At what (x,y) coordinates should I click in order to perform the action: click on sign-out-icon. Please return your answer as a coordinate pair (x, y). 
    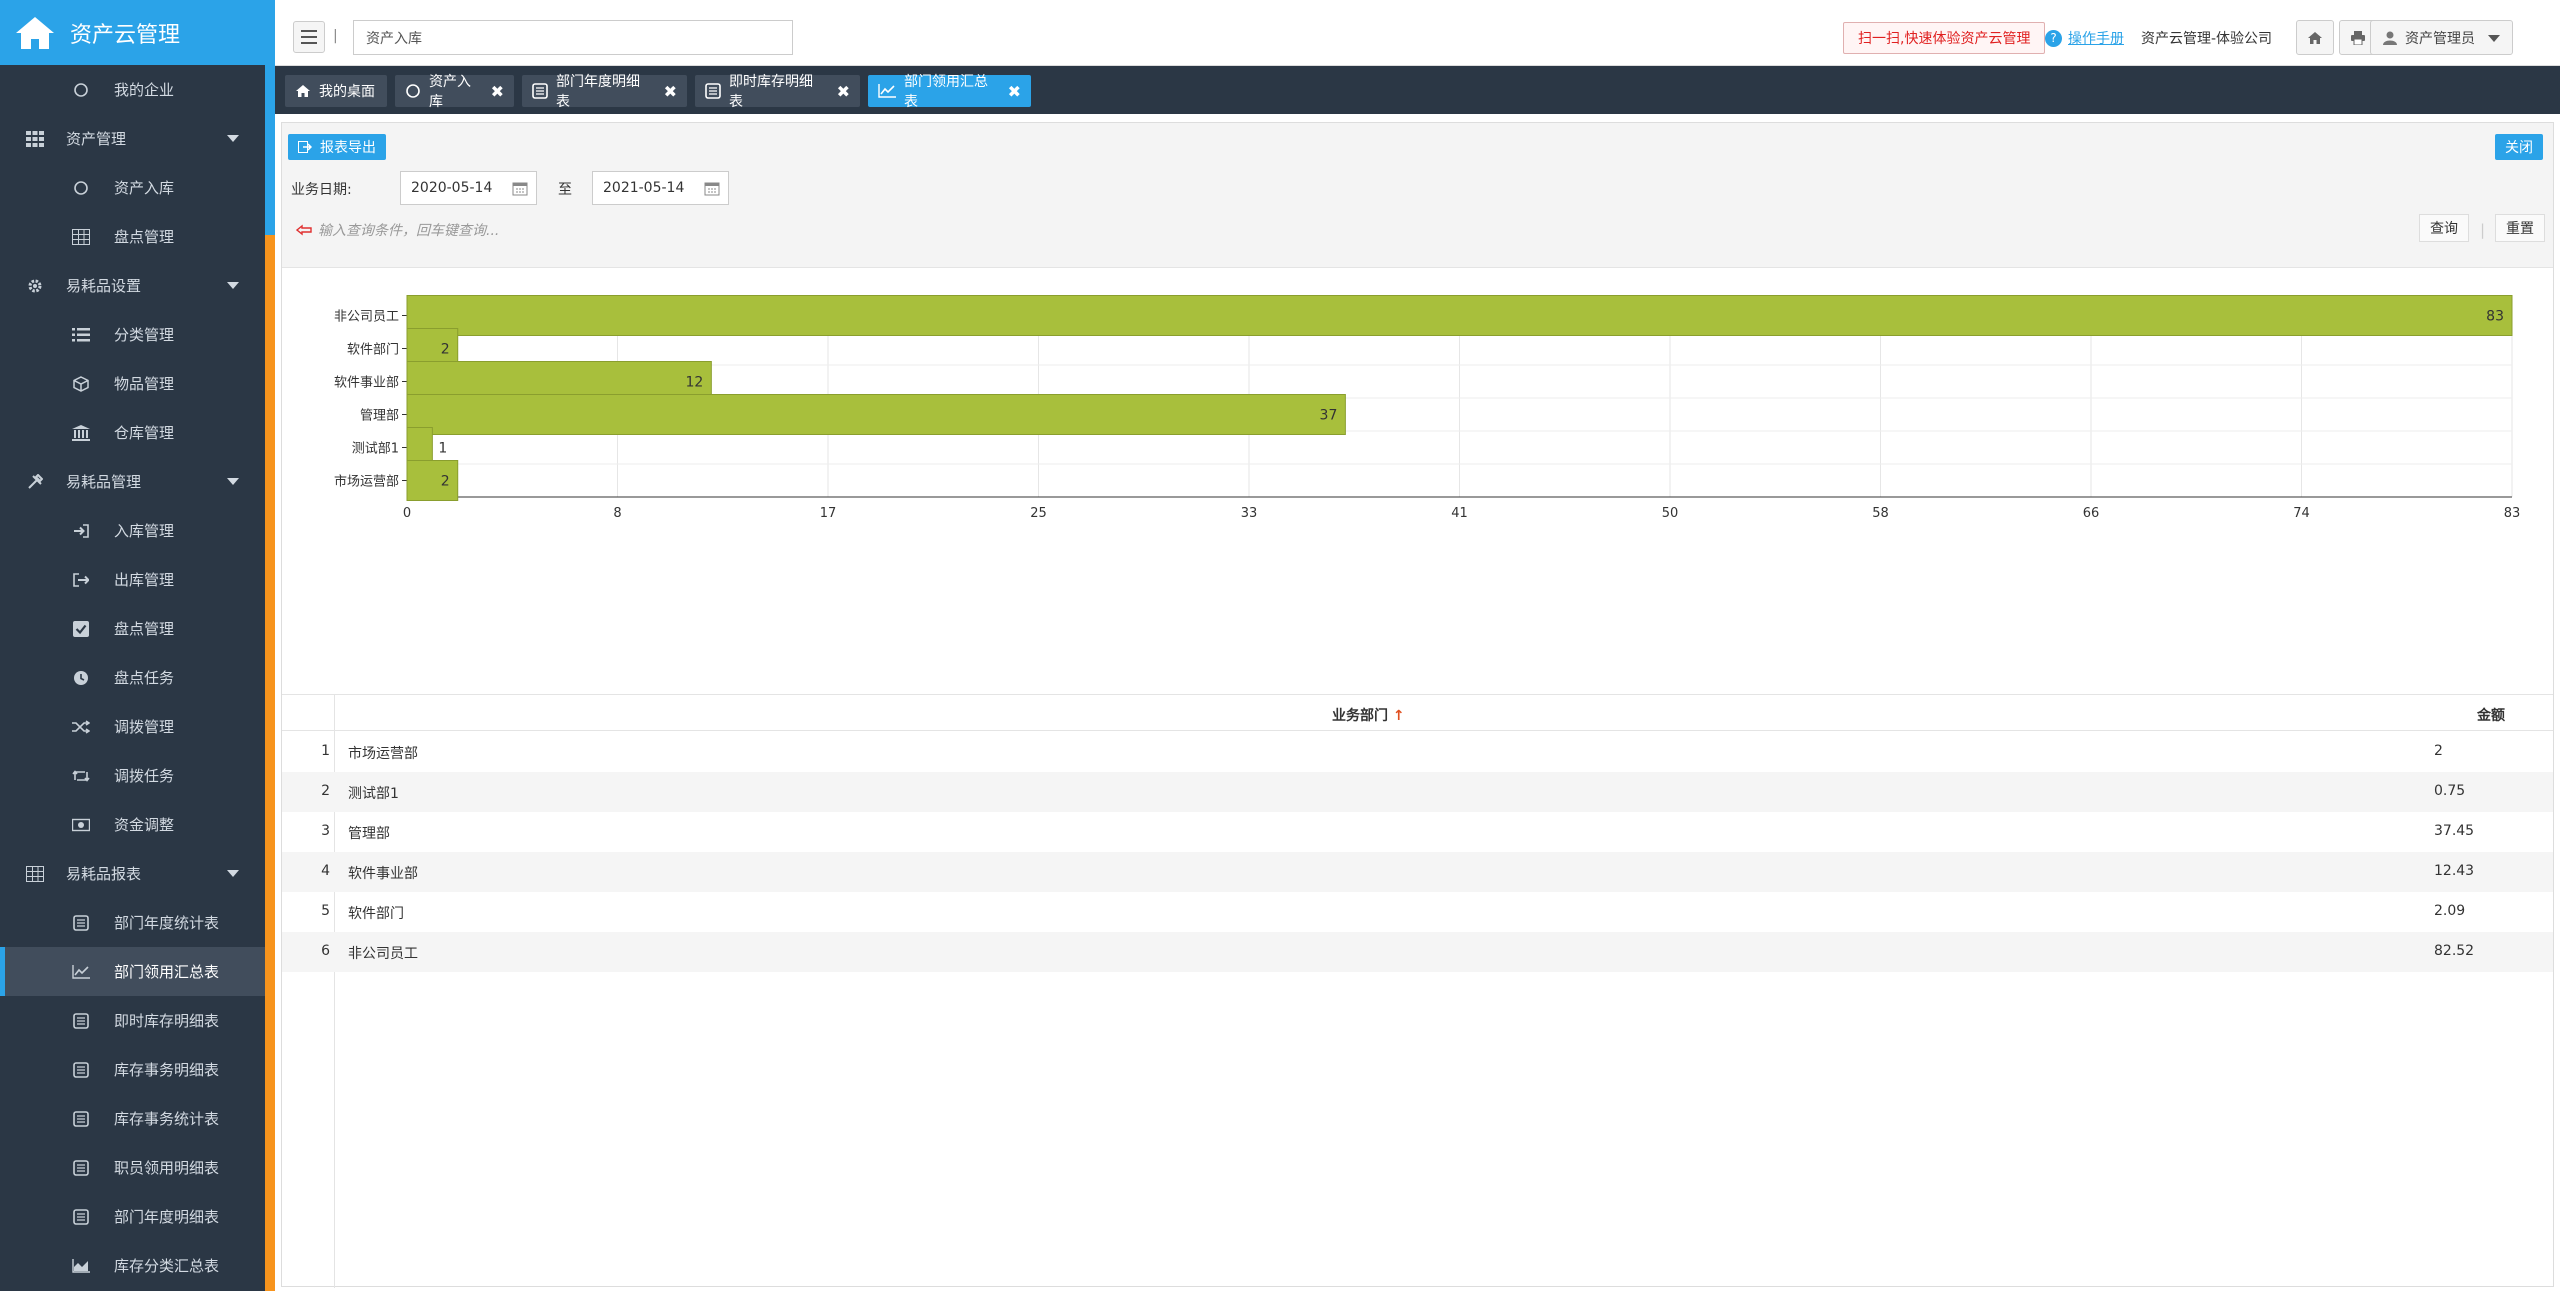
    Looking at the image, I should click on (81, 580).